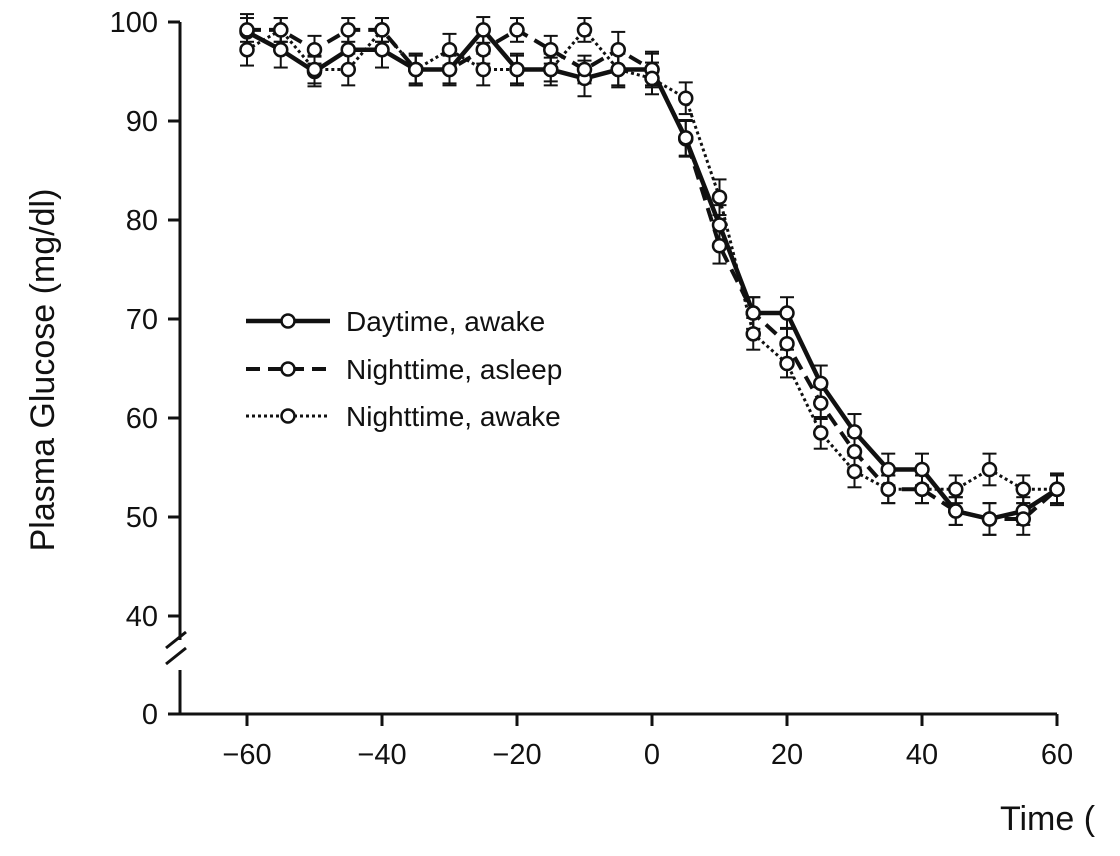 Image resolution: width=1120 pixels, height=856 pixels. What do you see at coordinates (142, 122) in the screenshot?
I see `y-tick-label: 90` at bounding box center [142, 122].